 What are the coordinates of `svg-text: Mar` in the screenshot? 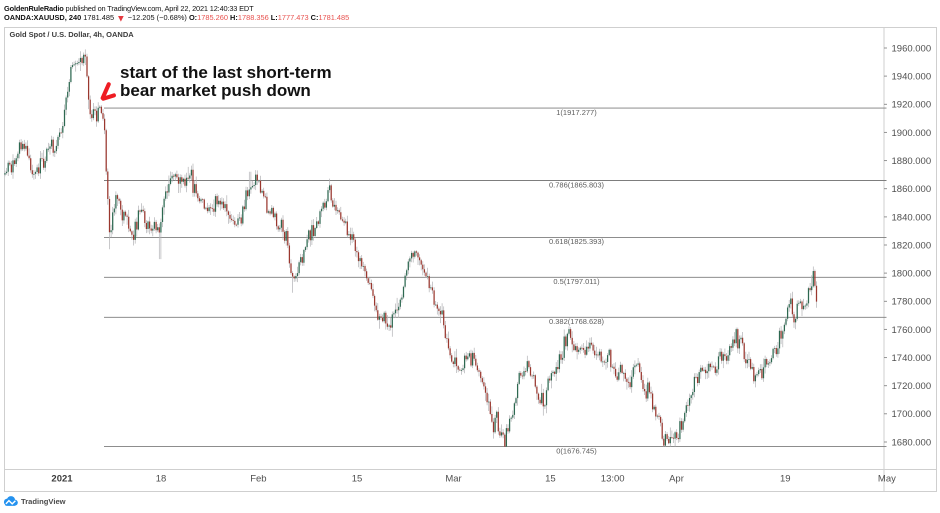 It's located at (453, 479).